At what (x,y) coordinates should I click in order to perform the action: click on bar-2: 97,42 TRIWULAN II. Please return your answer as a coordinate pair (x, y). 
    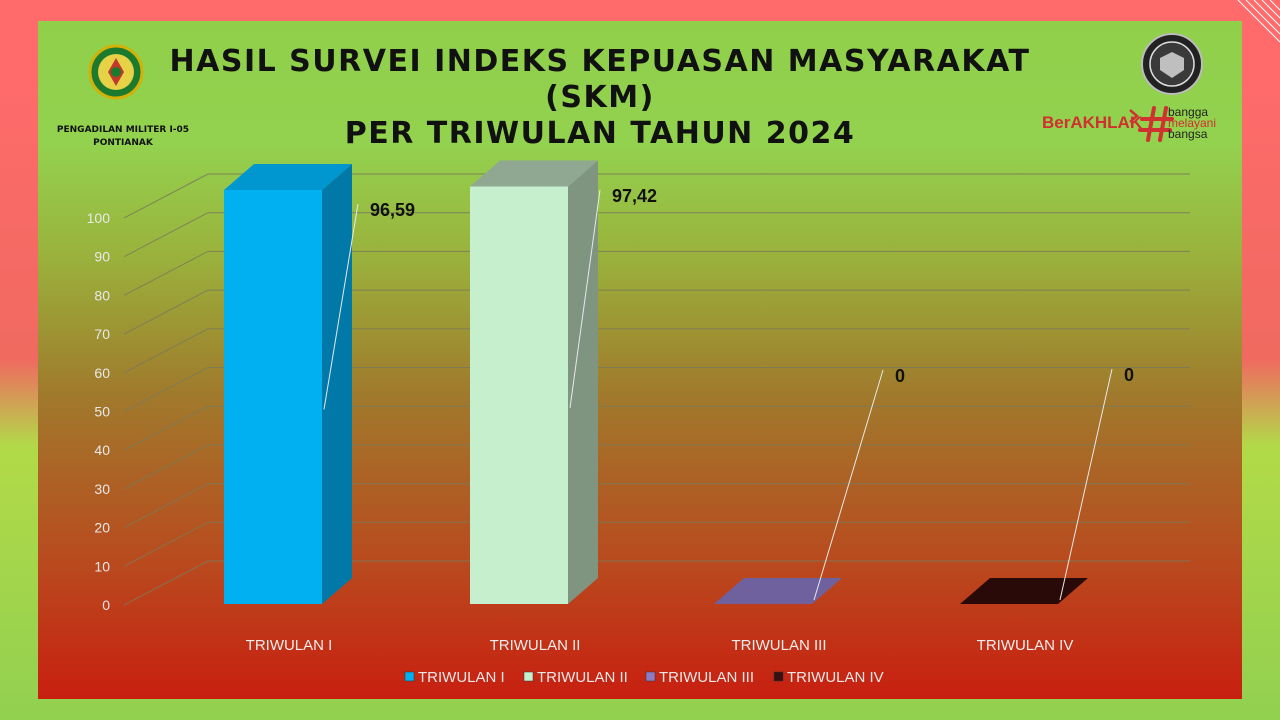
    Looking at the image, I should click on (563, 407).